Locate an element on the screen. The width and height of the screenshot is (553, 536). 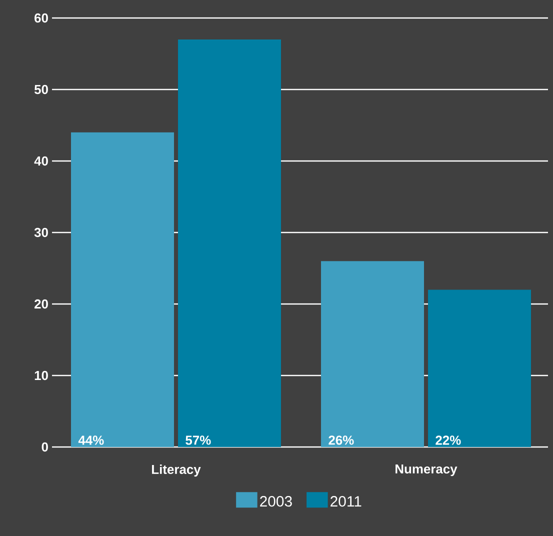
y-tick-label: 60 is located at coordinates (41, 18).